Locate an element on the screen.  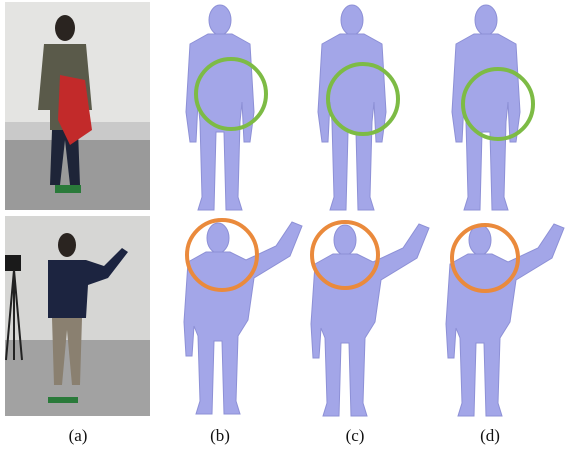
panel-label: (c) is located at coordinates (355, 435).